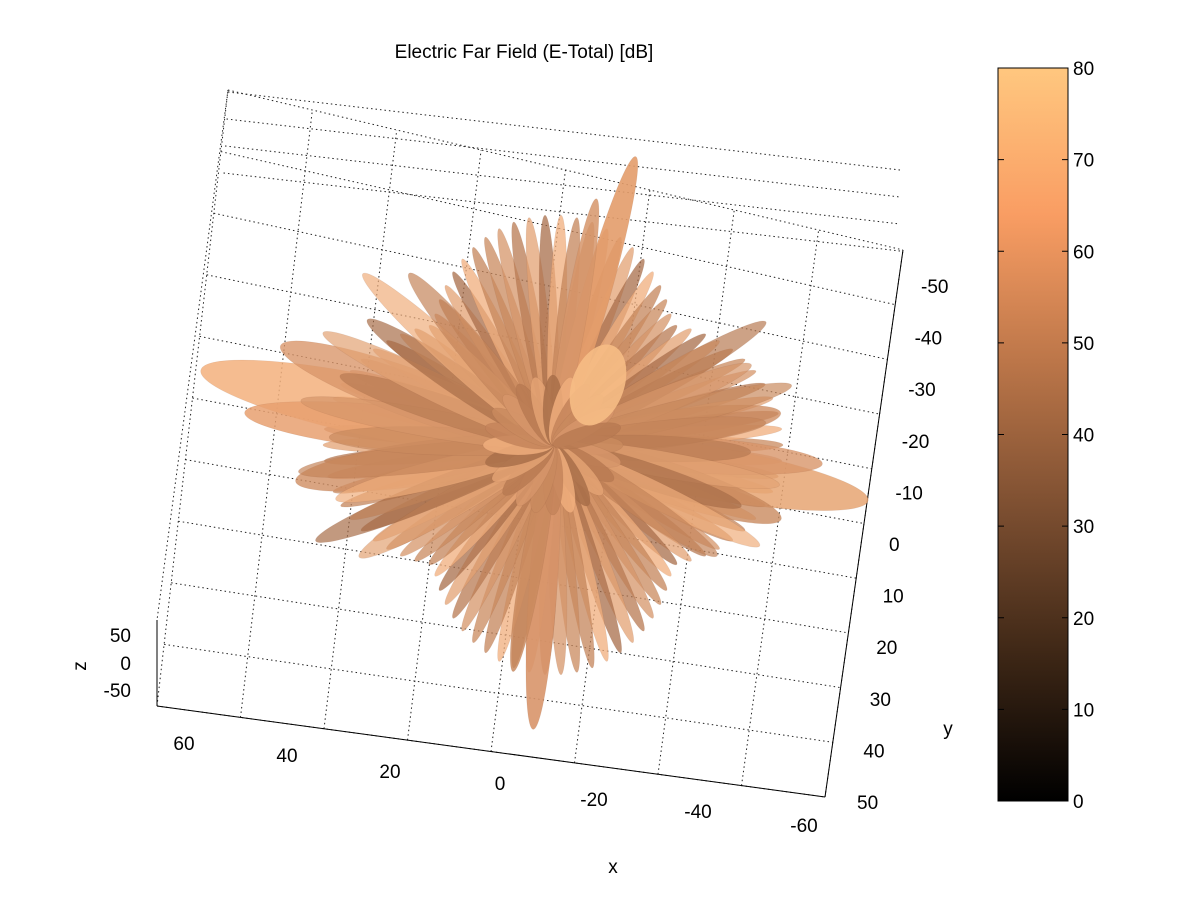 Image resolution: width=1200 pixels, height=900 pixels. I want to click on colorbar-tick-label: 40, so click(1083, 436).